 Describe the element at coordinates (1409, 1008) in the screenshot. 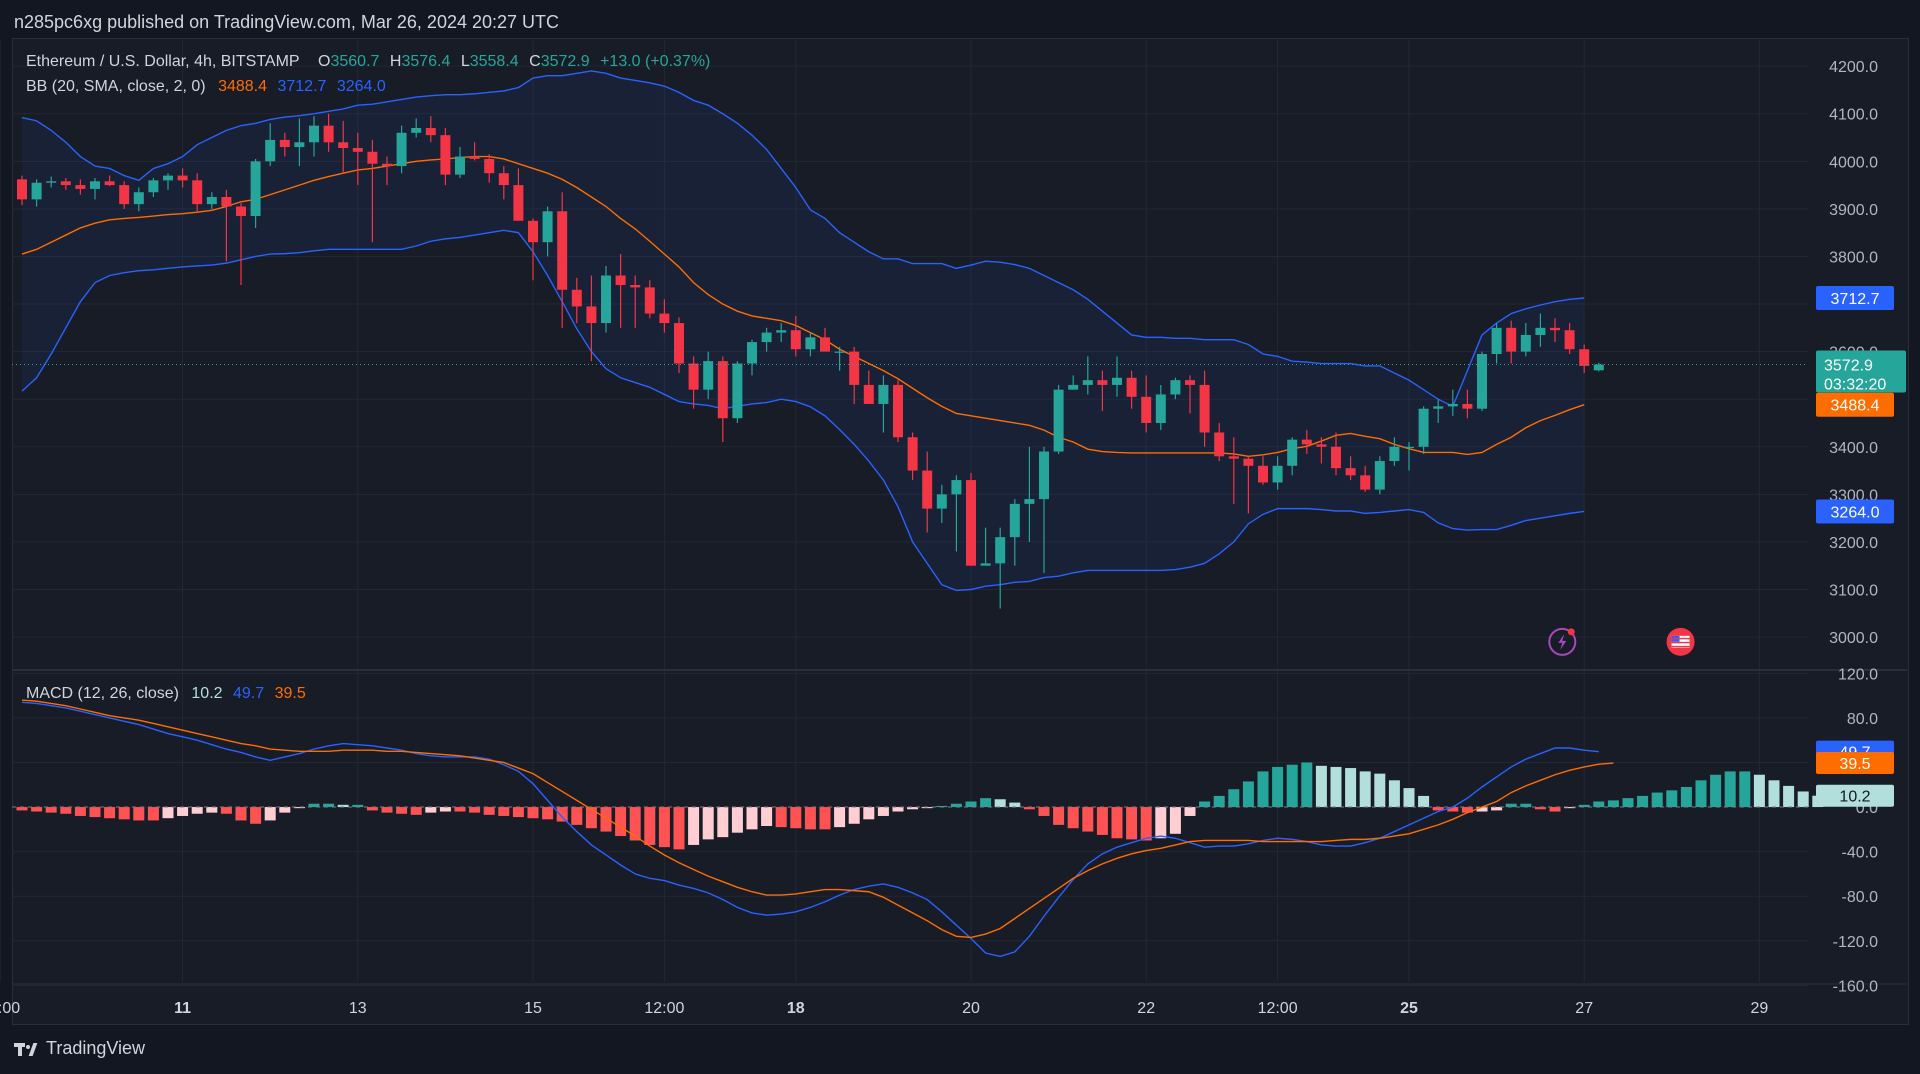

I see `time-axis-tick: 25` at that location.